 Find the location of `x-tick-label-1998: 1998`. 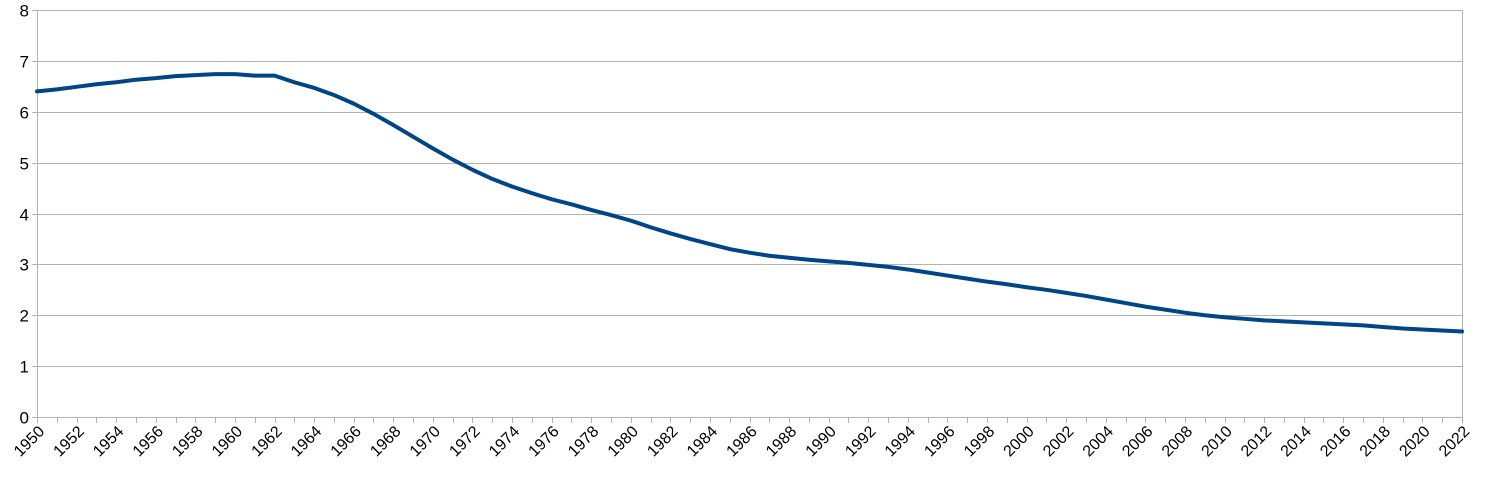

x-tick-label-1998: 1998 is located at coordinates (979, 441).